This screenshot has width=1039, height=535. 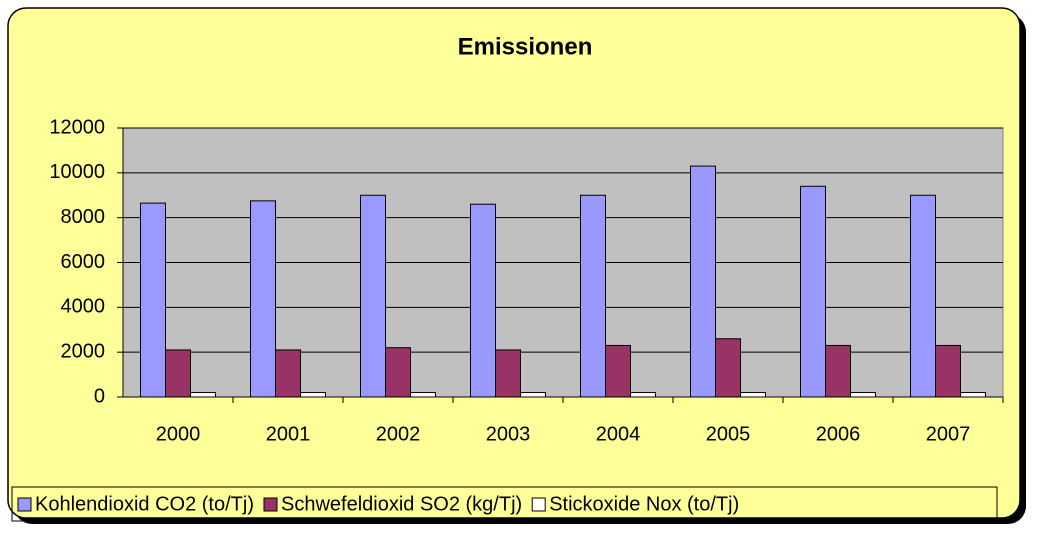 I want to click on legend-label: Kohlendioxid CO2 (to/Tj), so click(x=144, y=504).